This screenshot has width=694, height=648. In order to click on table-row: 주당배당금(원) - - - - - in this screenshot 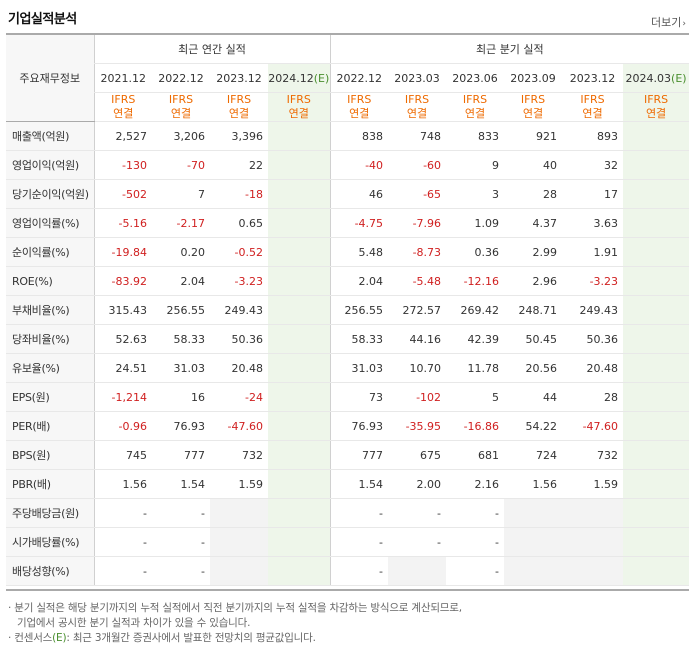, I will do `click(348, 513)`.